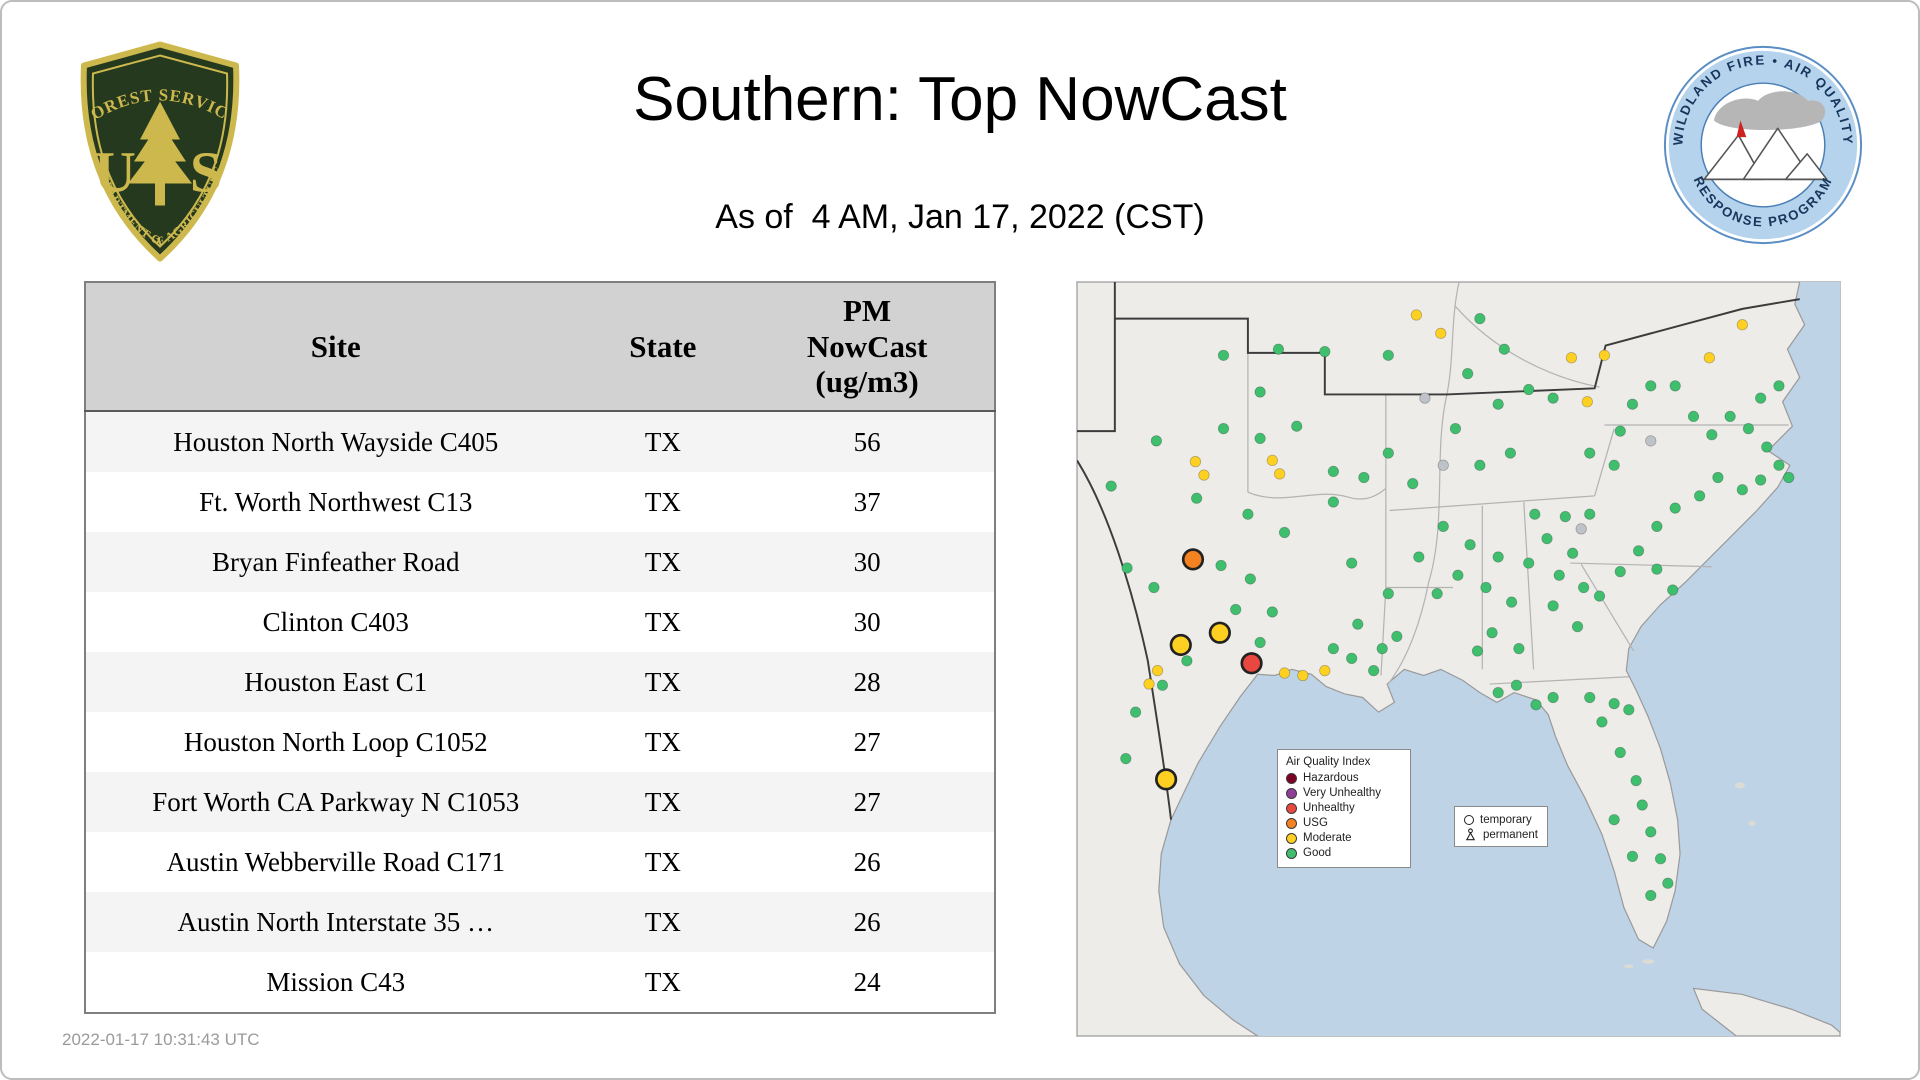 This screenshot has height=1080, width=1920. Describe the element at coordinates (867, 681) in the screenshot. I see `value-cell: 28` at that location.